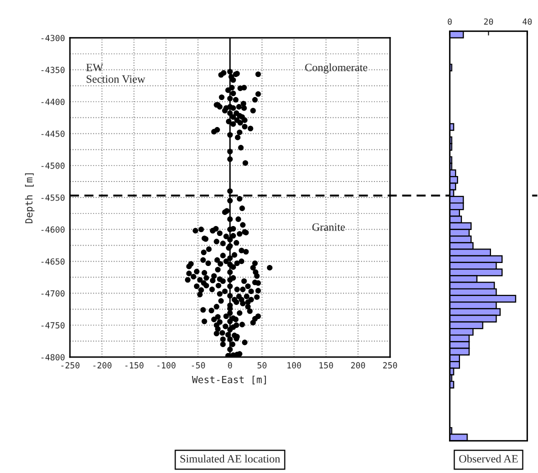  I want to click on x-tick-label: -200, so click(102, 365).